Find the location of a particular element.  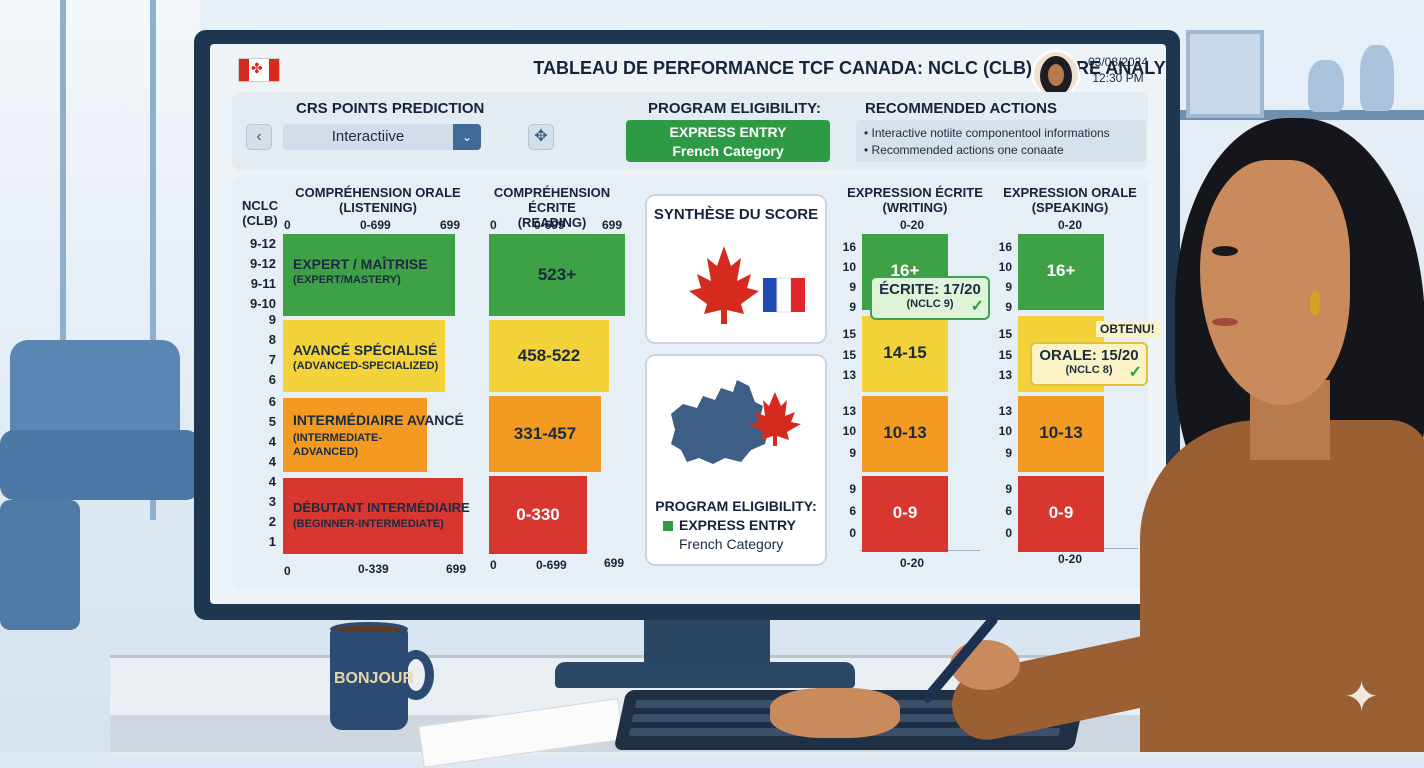

crs-select: Interactiive ⌄ is located at coordinates (382, 137).